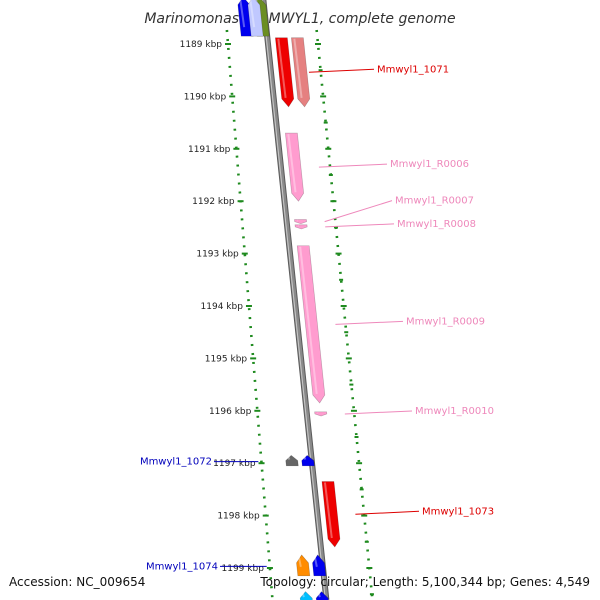 This screenshot has height=600, width=600. Describe the element at coordinates (413, 69) in the screenshot. I see `gene-label-f-1071a: Mmwyl1_1071` at that location.